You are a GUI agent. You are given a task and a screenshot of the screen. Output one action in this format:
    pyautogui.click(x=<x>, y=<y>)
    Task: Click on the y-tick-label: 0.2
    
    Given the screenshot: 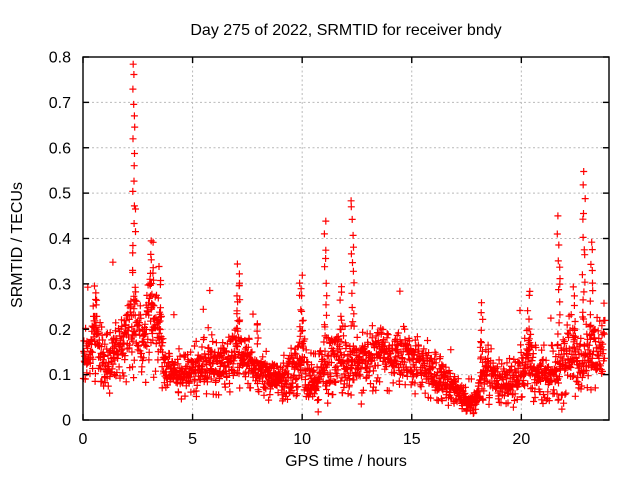 What is the action you would take?
    pyautogui.click(x=60, y=330)
    